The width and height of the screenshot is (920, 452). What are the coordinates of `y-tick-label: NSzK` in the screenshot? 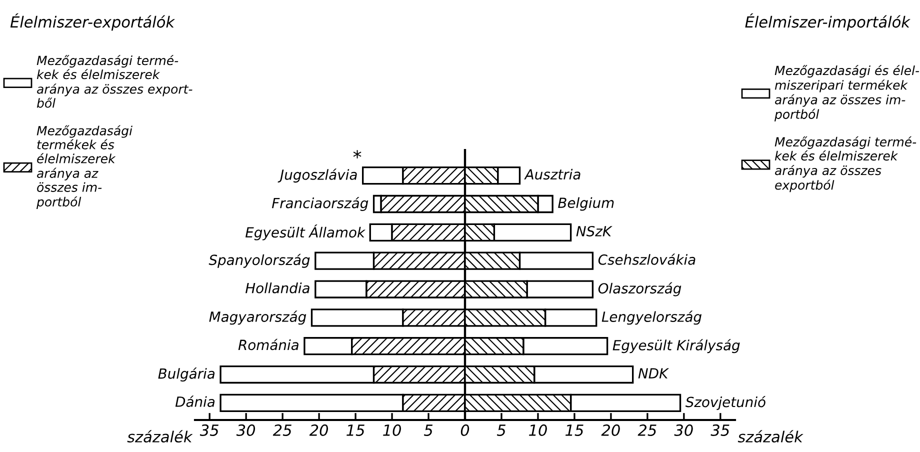 It's located at (594, 231).